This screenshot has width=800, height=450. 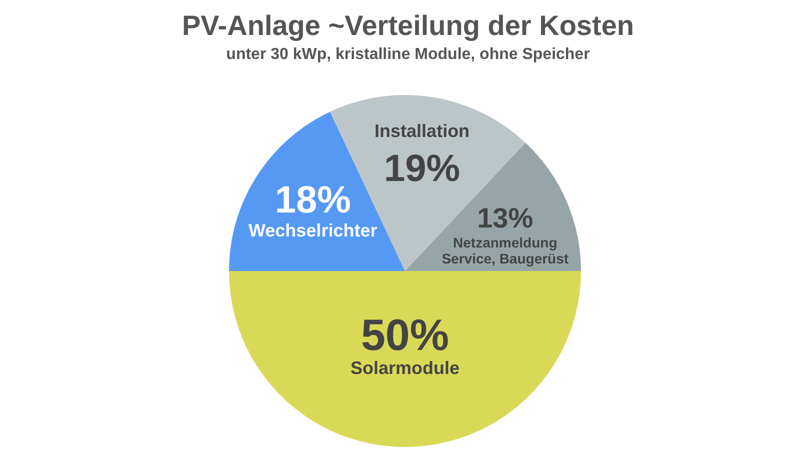 I want to click on chart-subtitle: unter 30 kWp, kristalline Module, ohne Speicher, so click(x=408, y=55).